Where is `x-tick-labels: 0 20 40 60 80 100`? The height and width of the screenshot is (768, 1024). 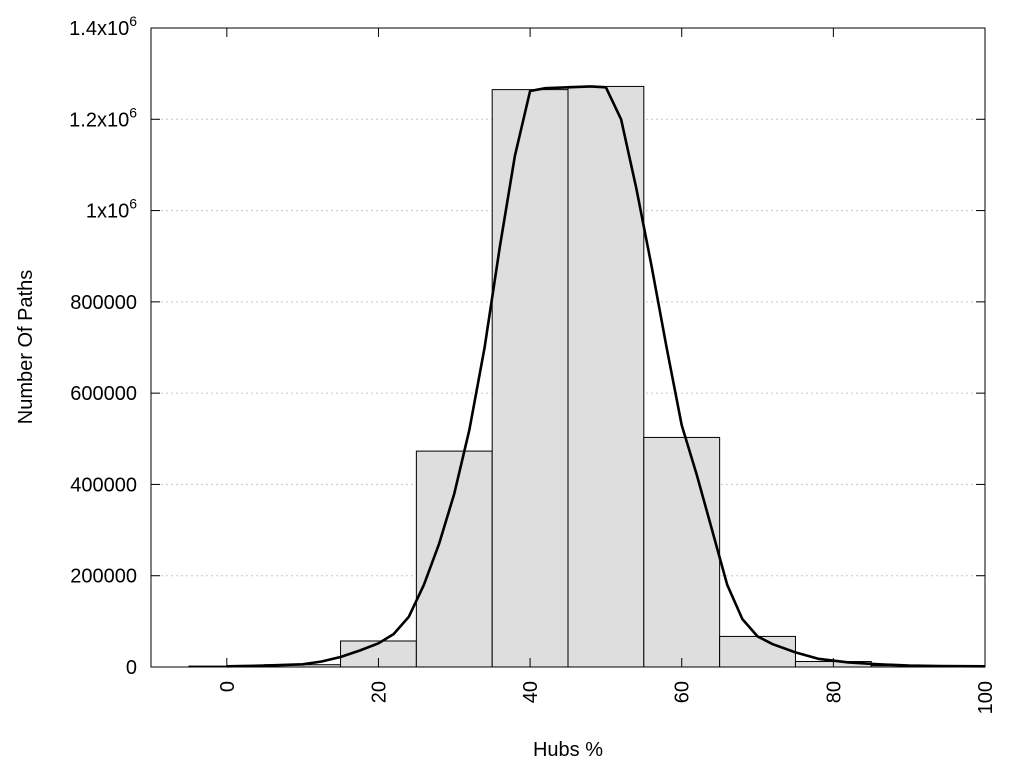
x-tick-labels: 0 20 40 60 80 100 is located at coordinates (607, 697).